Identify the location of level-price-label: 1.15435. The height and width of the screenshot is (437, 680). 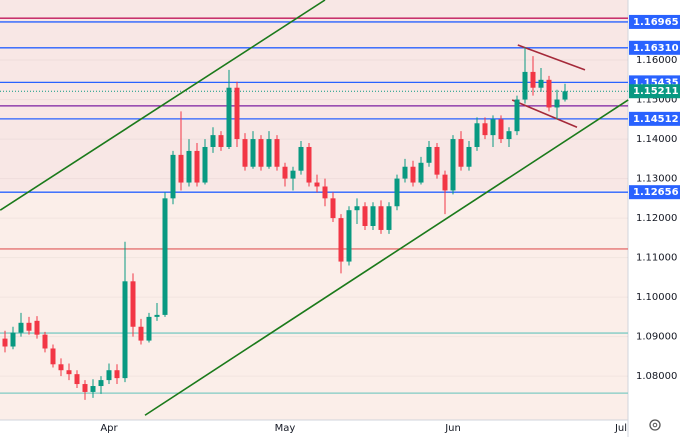
(656, 82).